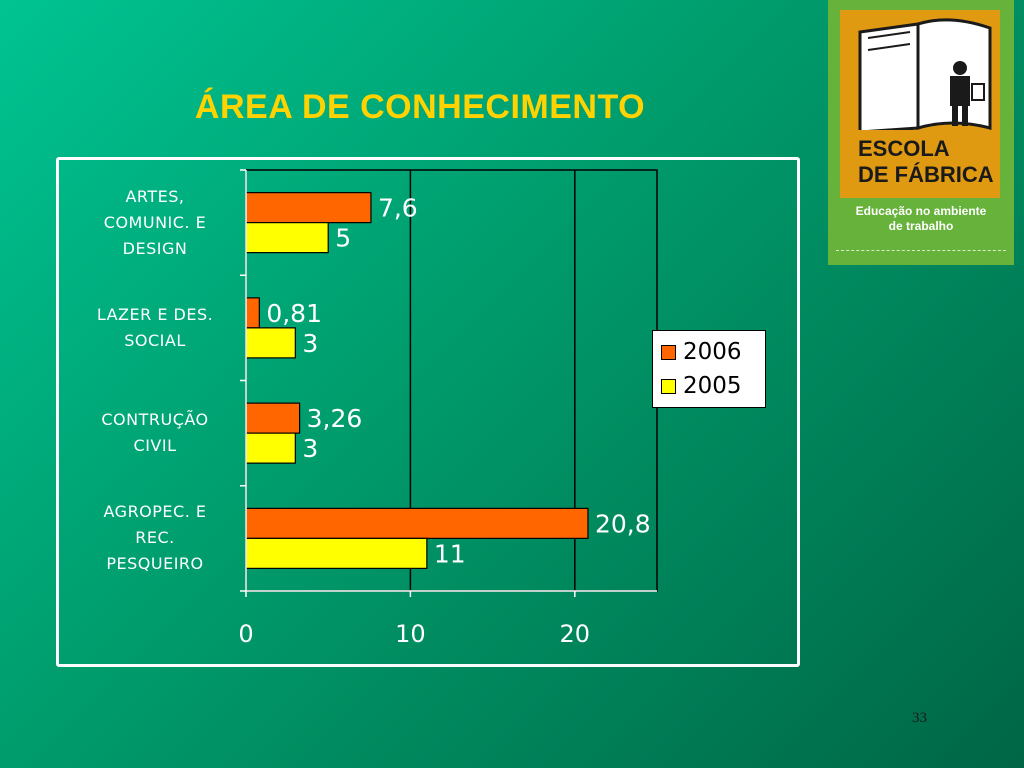 The height and width of the screenshot is (768, 1024). I want to click on legend-label-2005: 2005, so click(712, 386).